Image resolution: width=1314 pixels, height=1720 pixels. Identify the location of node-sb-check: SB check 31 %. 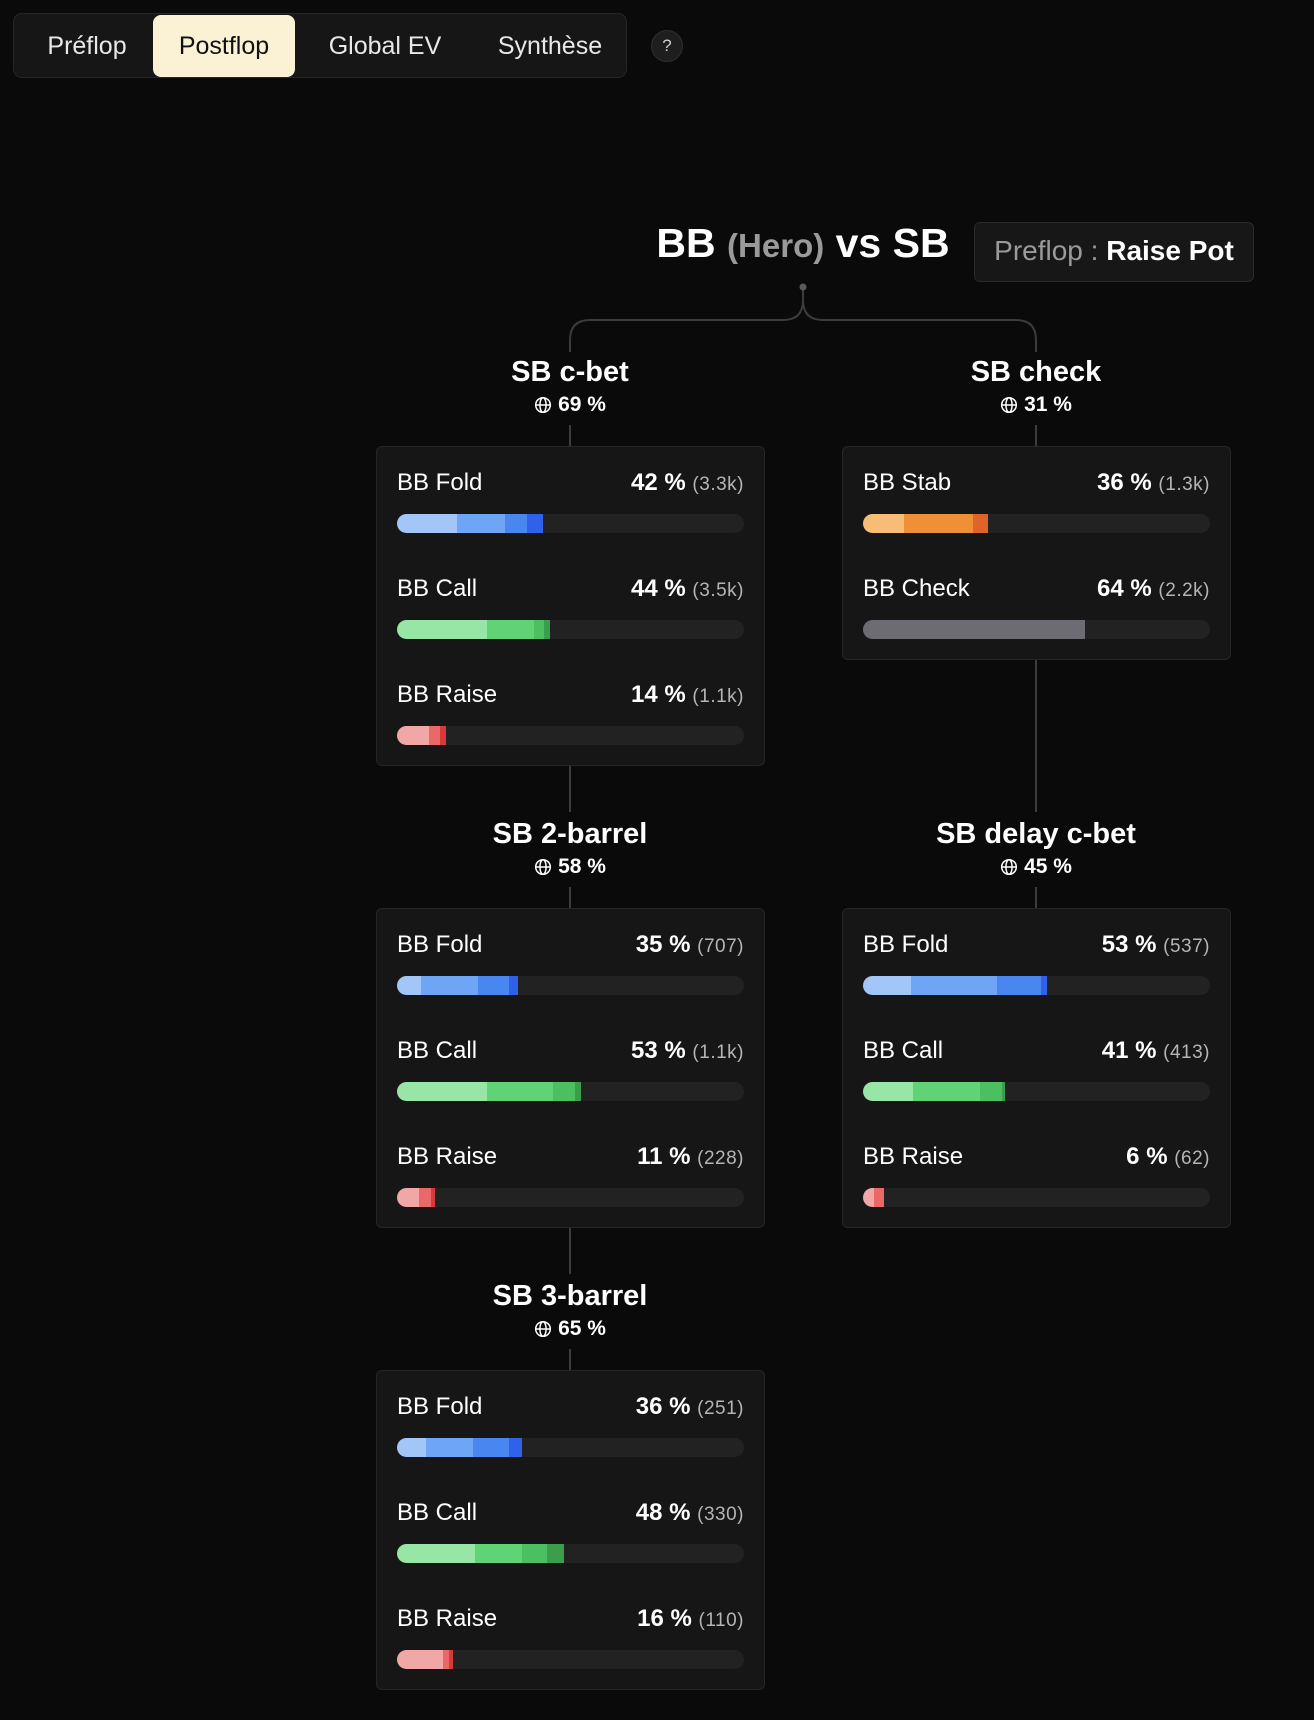
(1036, 387).